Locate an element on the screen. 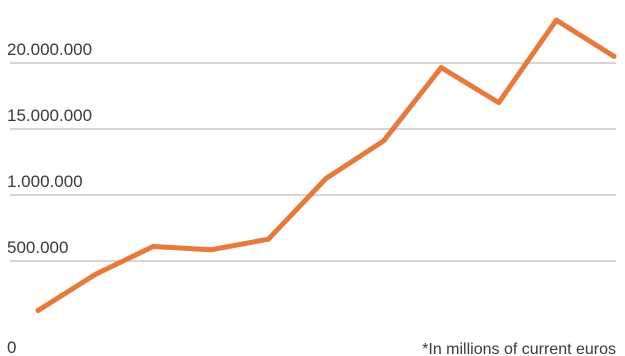 The width and height of the screenshot is (625, 356). y-tick-label-2: 1.000.000 is located at coordinates (45, 181).